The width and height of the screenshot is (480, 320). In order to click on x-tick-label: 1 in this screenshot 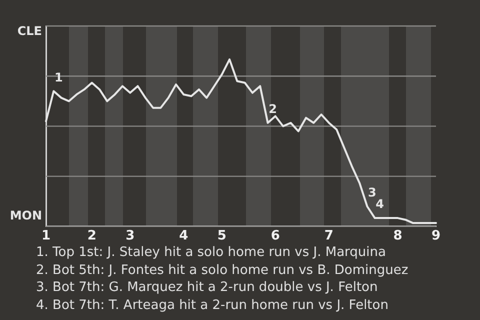, I will do `click(46, 236)`.